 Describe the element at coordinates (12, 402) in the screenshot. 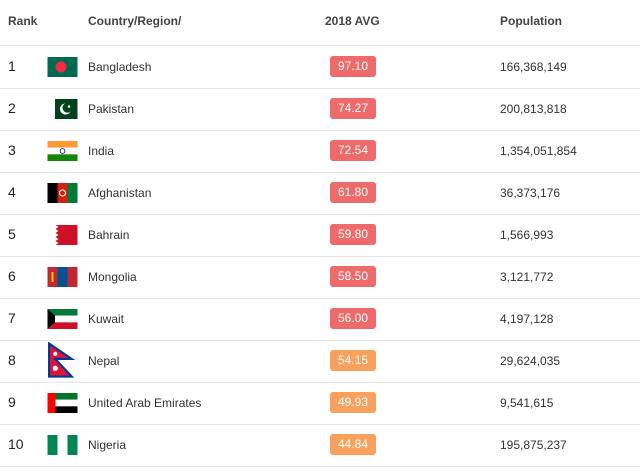

I see `rank-cell: 9` at that location.